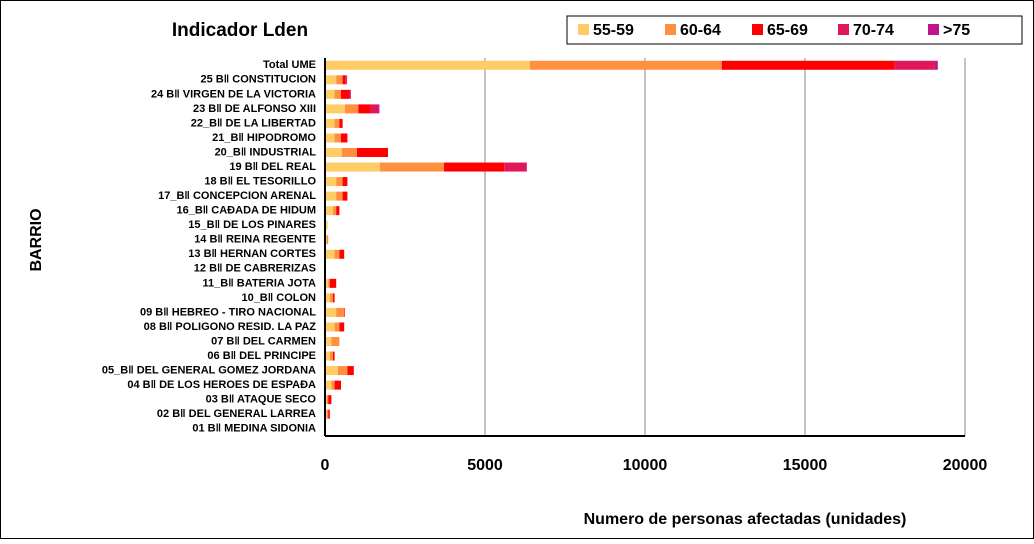 The width and height of the screenshot is (1034, 544). What do you see at coordinates (233, 94) in the screenshot?
I see `y-tick-label: 24 B‖ VIRGEN DE LA VICTORIA` at bounding box center [233, 94].